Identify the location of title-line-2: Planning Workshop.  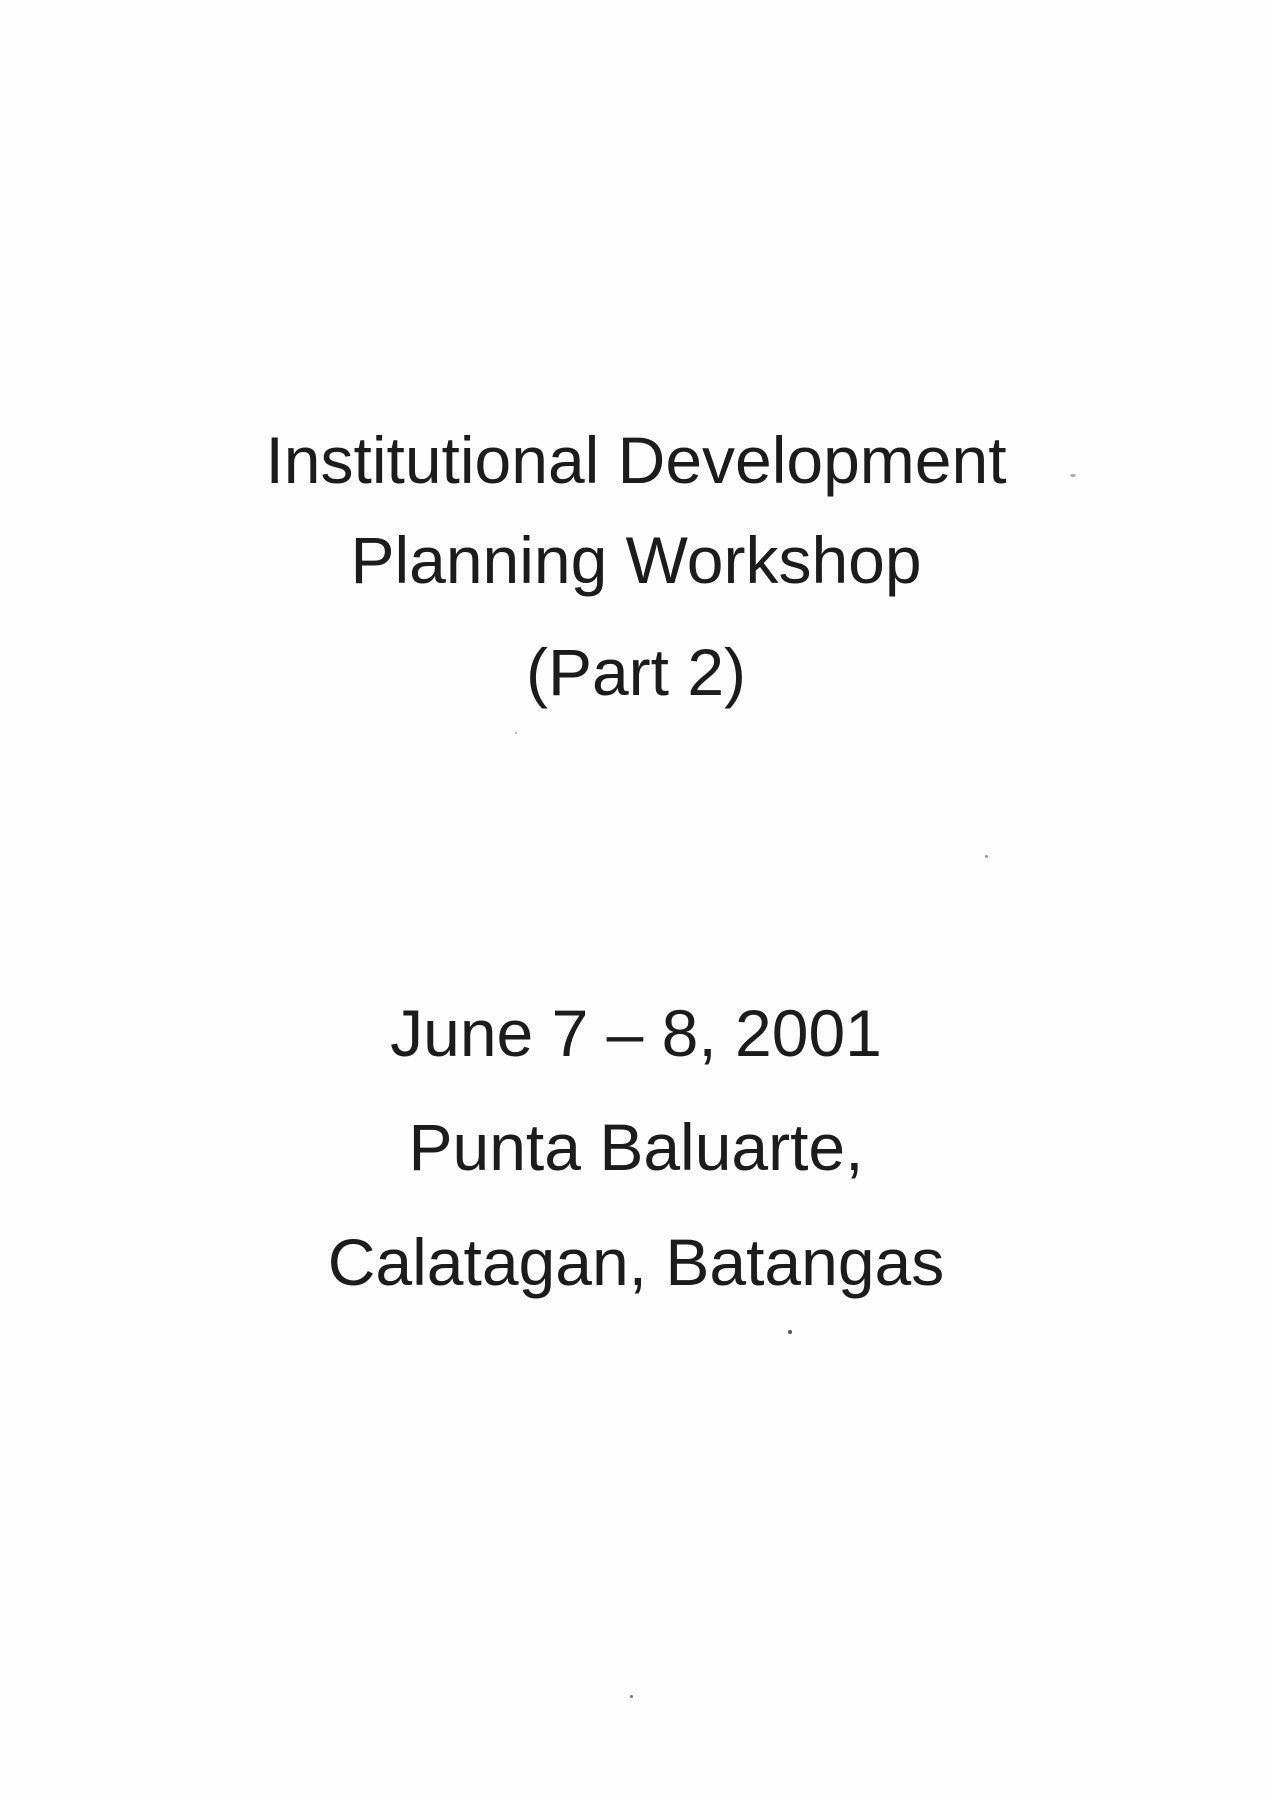
(636, 560).